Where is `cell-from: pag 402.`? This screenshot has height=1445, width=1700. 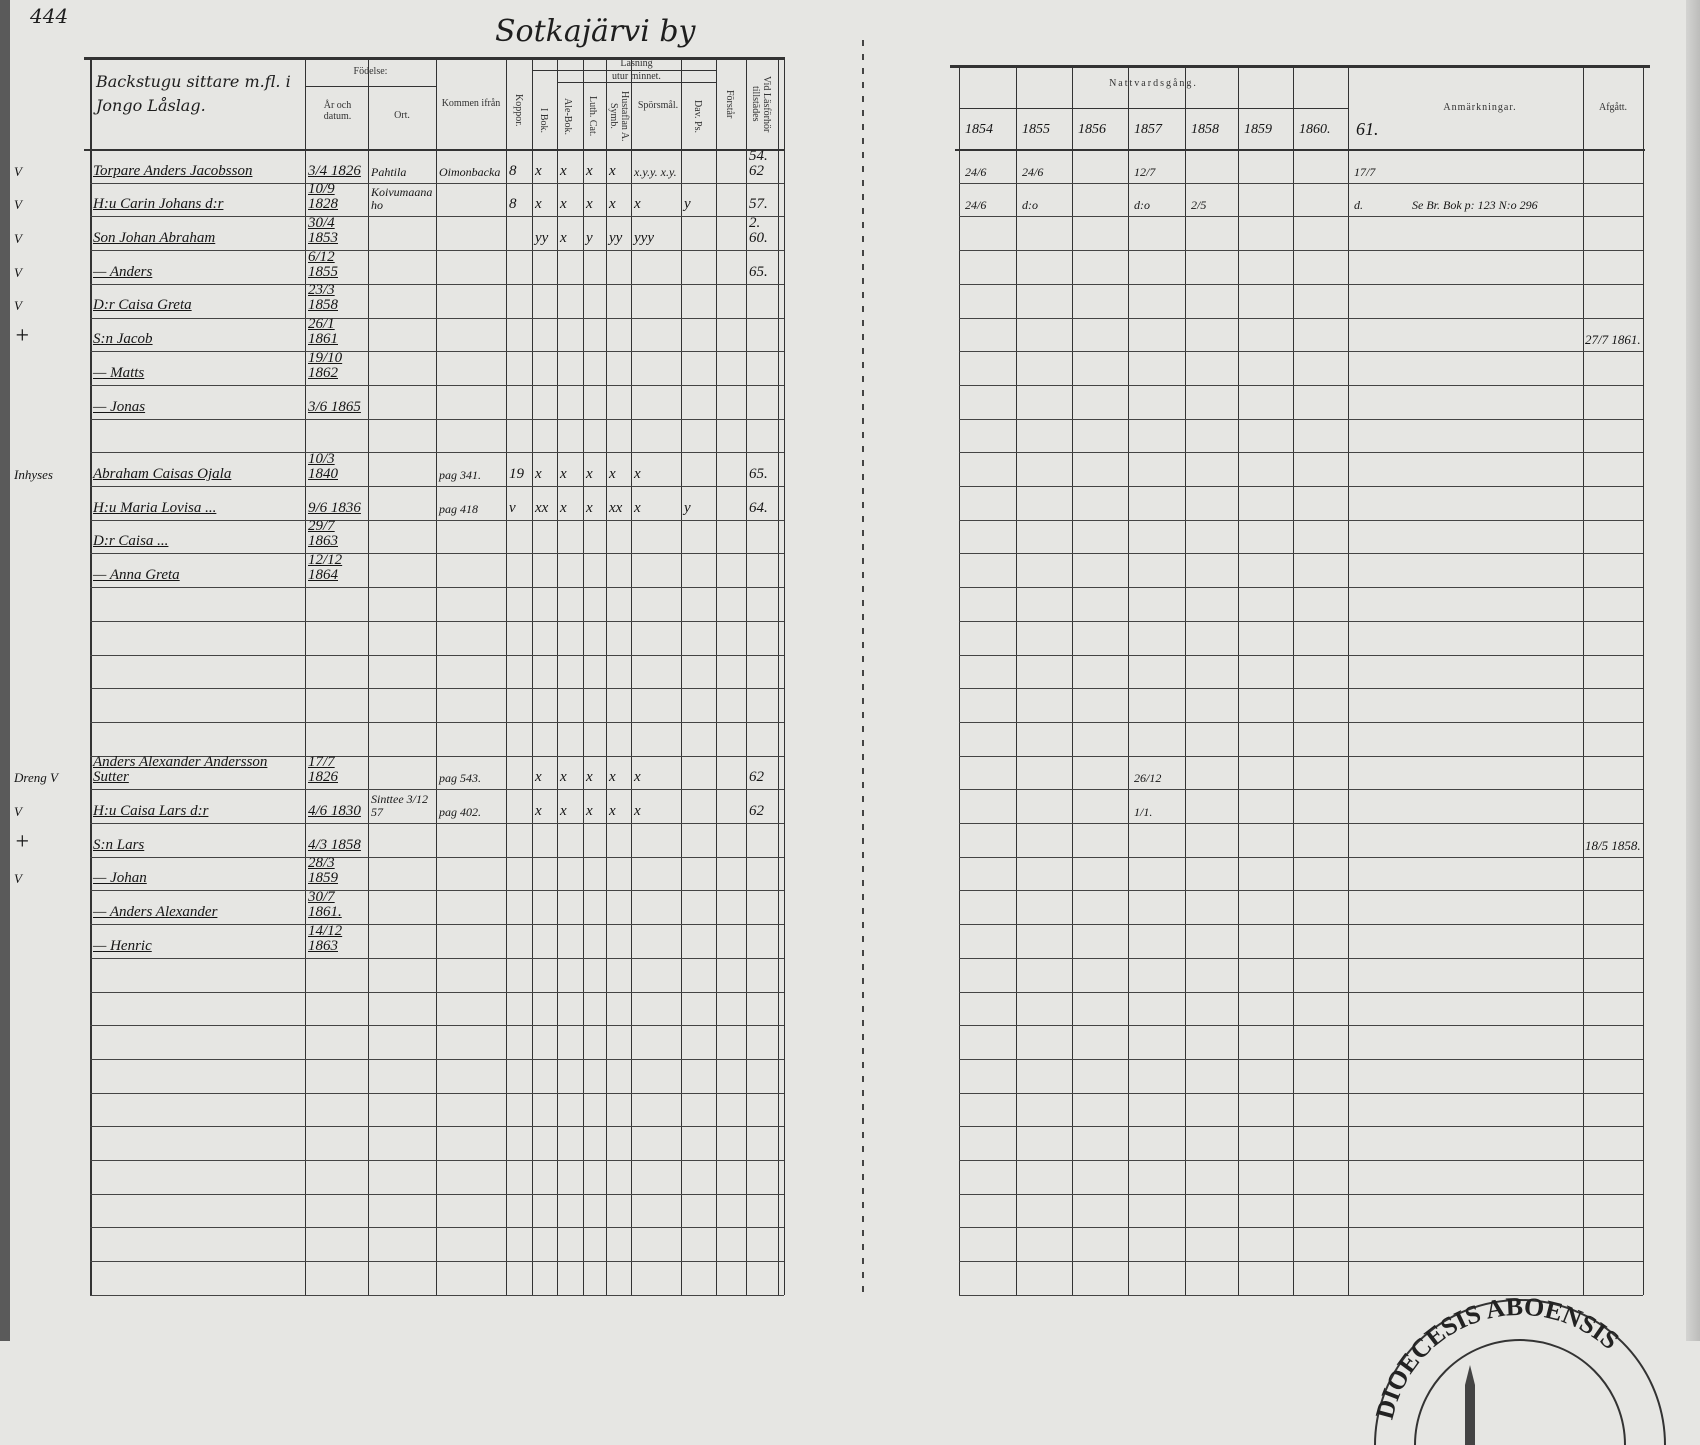 cell-from: pag 402. is located at coordinates (460, 811).